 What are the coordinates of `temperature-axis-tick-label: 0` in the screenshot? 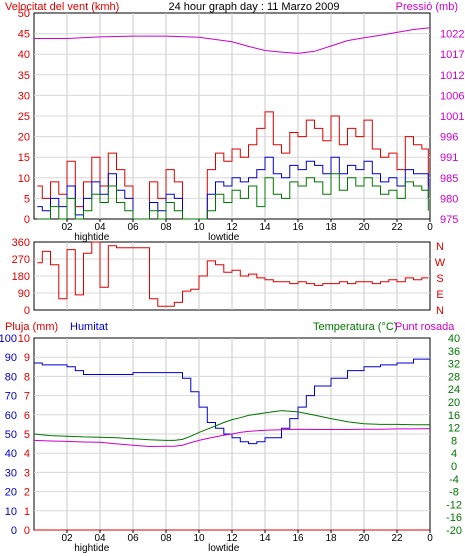 It's located at (454, 467).